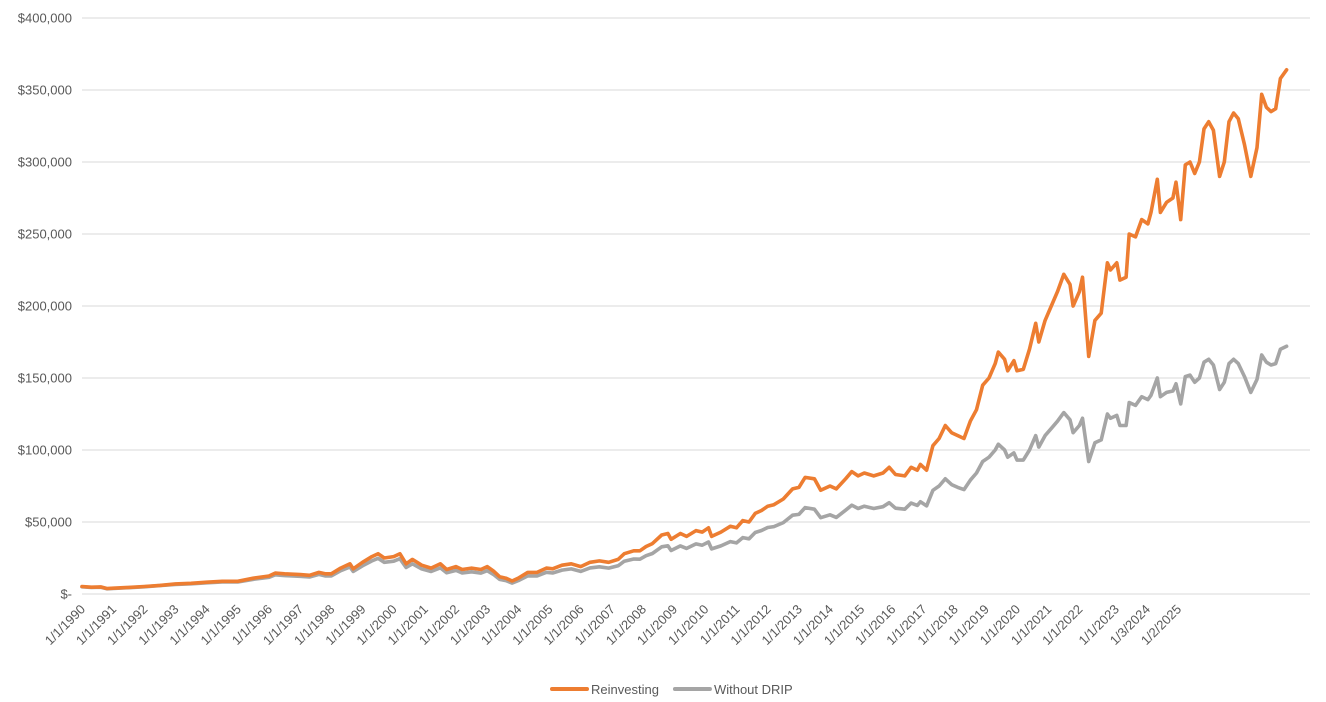 This screenshot has height=702, width=1326. Describe the element at coordinates (45, 90) in the screenshot. I see `y-tick-label: $350,000` at that location.